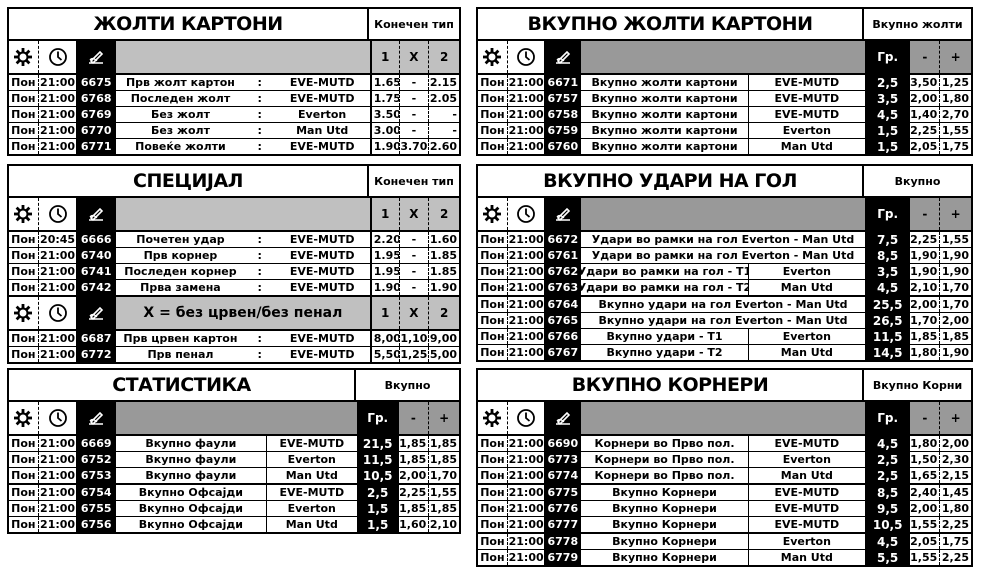 The width and height of the screenshot is (982, 567). What do you see at coordinates (925, 320) in the screenshot?
I see `odds-under: 1,70` at bounding box center [925, 320].